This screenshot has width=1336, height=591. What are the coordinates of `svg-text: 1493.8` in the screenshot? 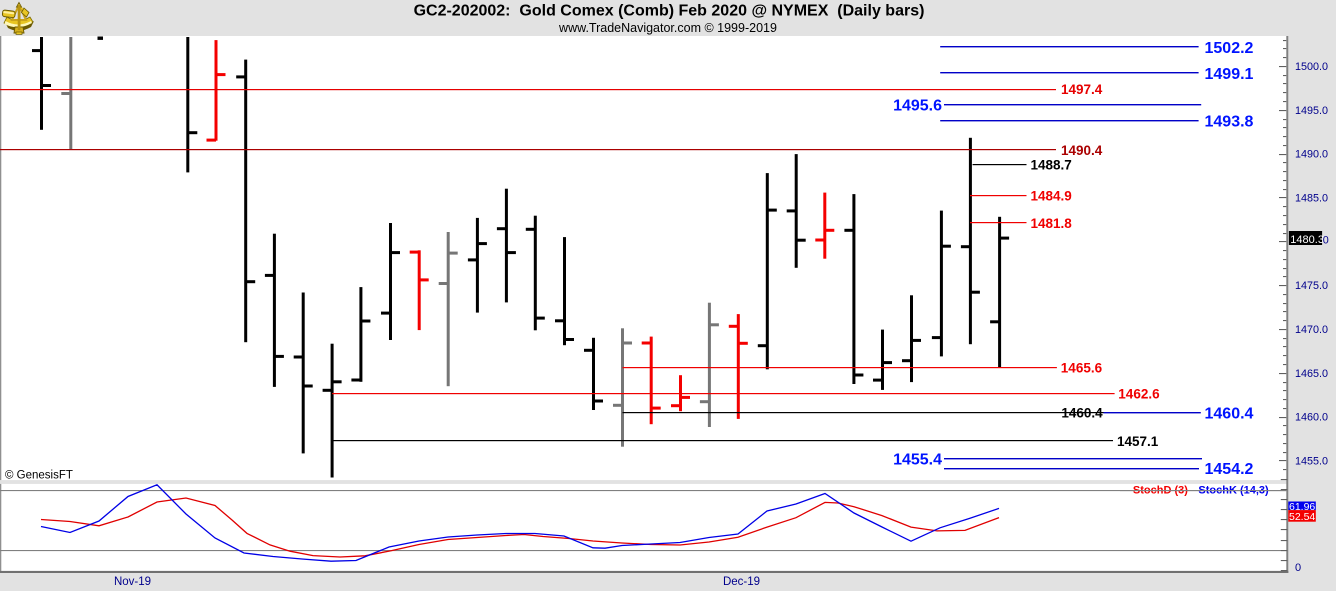 It's located at (1229, 121).